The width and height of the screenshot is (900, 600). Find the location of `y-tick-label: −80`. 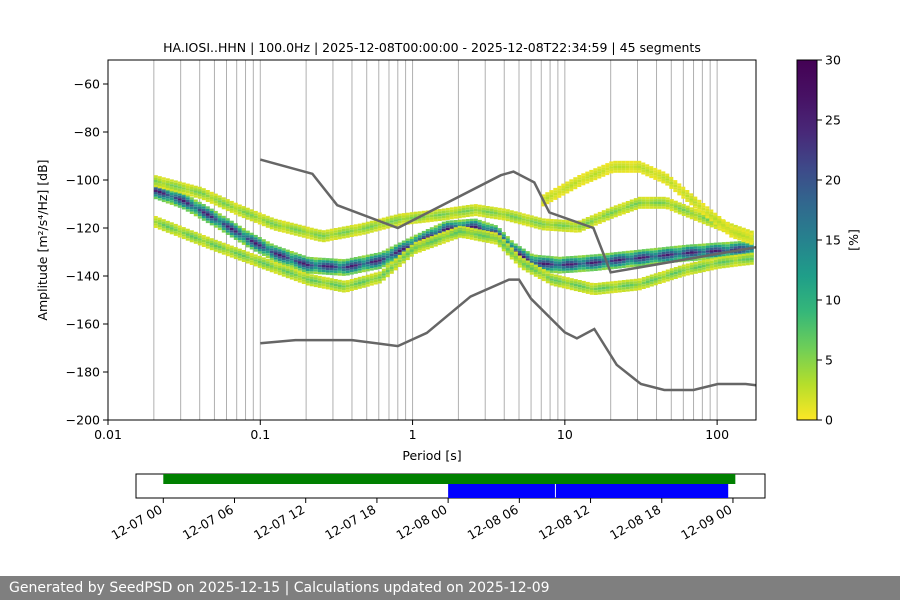

y-tick-label: −80 is located at coordinates (87, 132).